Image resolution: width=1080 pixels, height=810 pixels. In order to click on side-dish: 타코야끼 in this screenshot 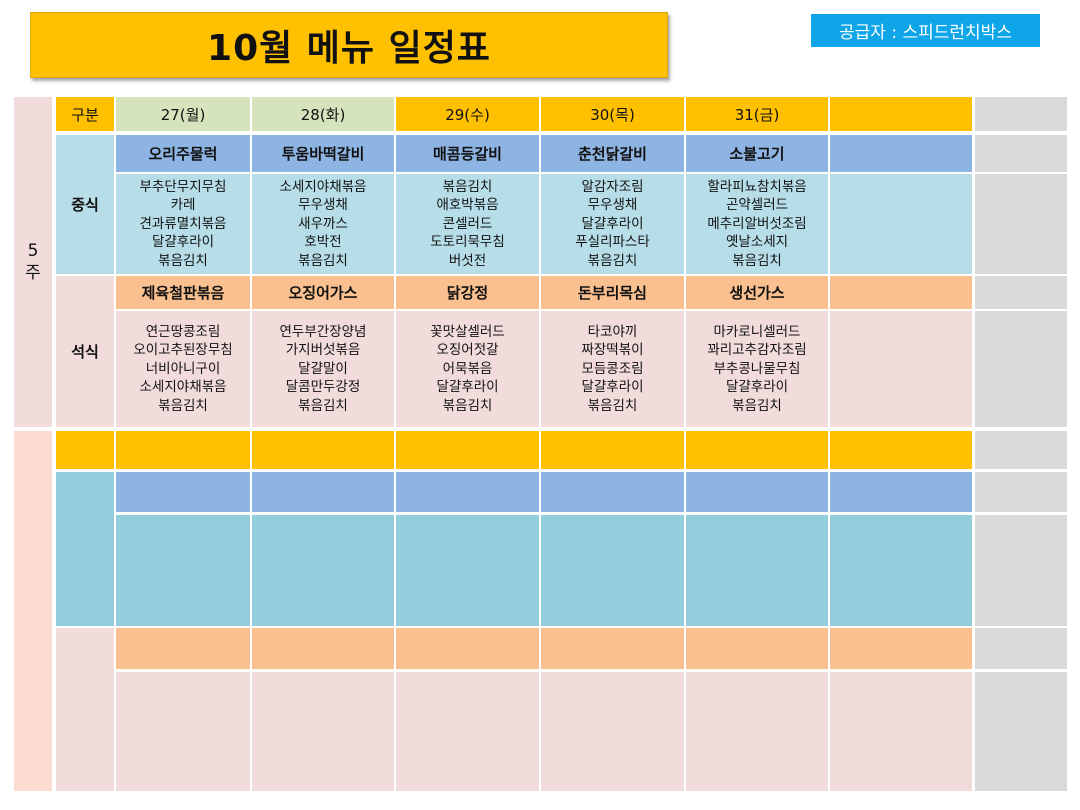, I will do `click(612, 331)`.